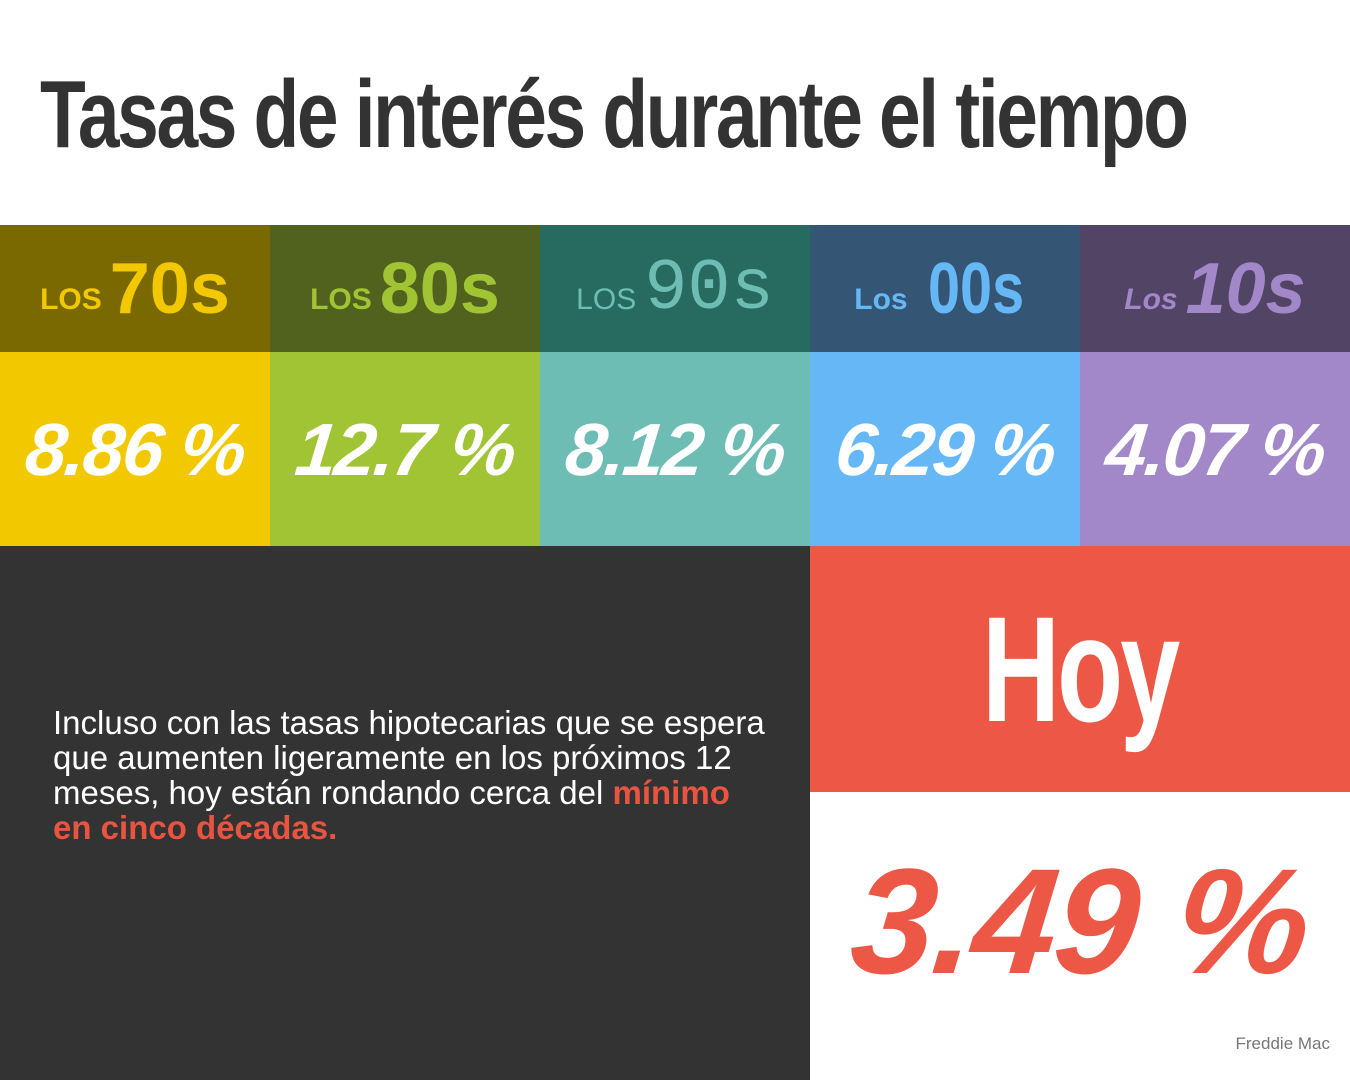  I want to click on today-rate: 3.49 %, so click(1080, 920).